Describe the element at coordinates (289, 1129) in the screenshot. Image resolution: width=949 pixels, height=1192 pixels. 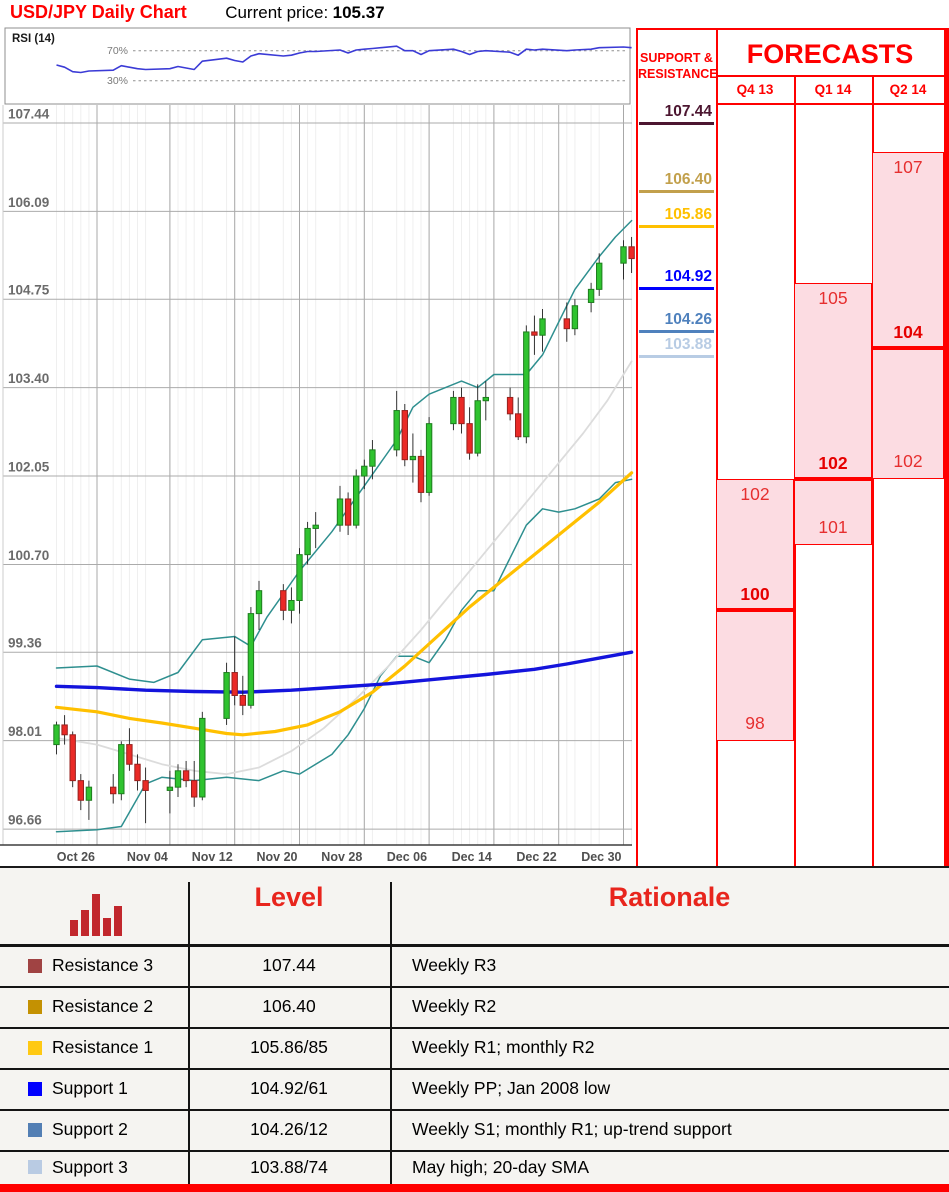
I see `level-value: 104.26/12` at that location.